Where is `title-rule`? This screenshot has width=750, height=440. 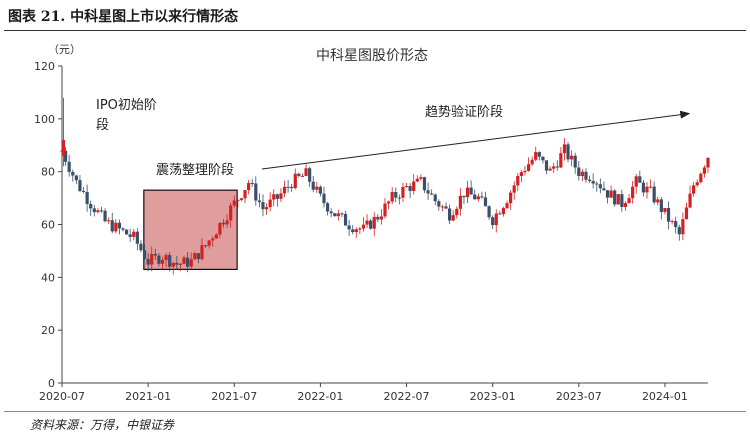
title-rule is located at coordinates (375, 30).